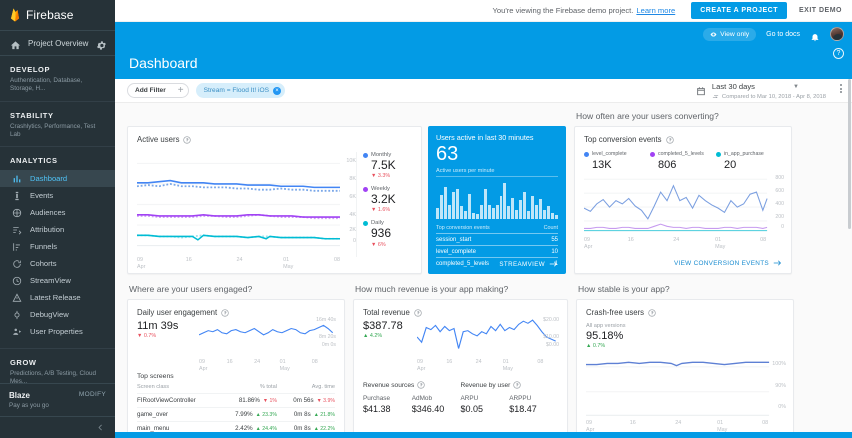 This screenshot has width=852, height=438. What do you see at coordinates (352, 197) in the screenshot?
I see `y-tick: 6K` at bounding box center [352, 197].